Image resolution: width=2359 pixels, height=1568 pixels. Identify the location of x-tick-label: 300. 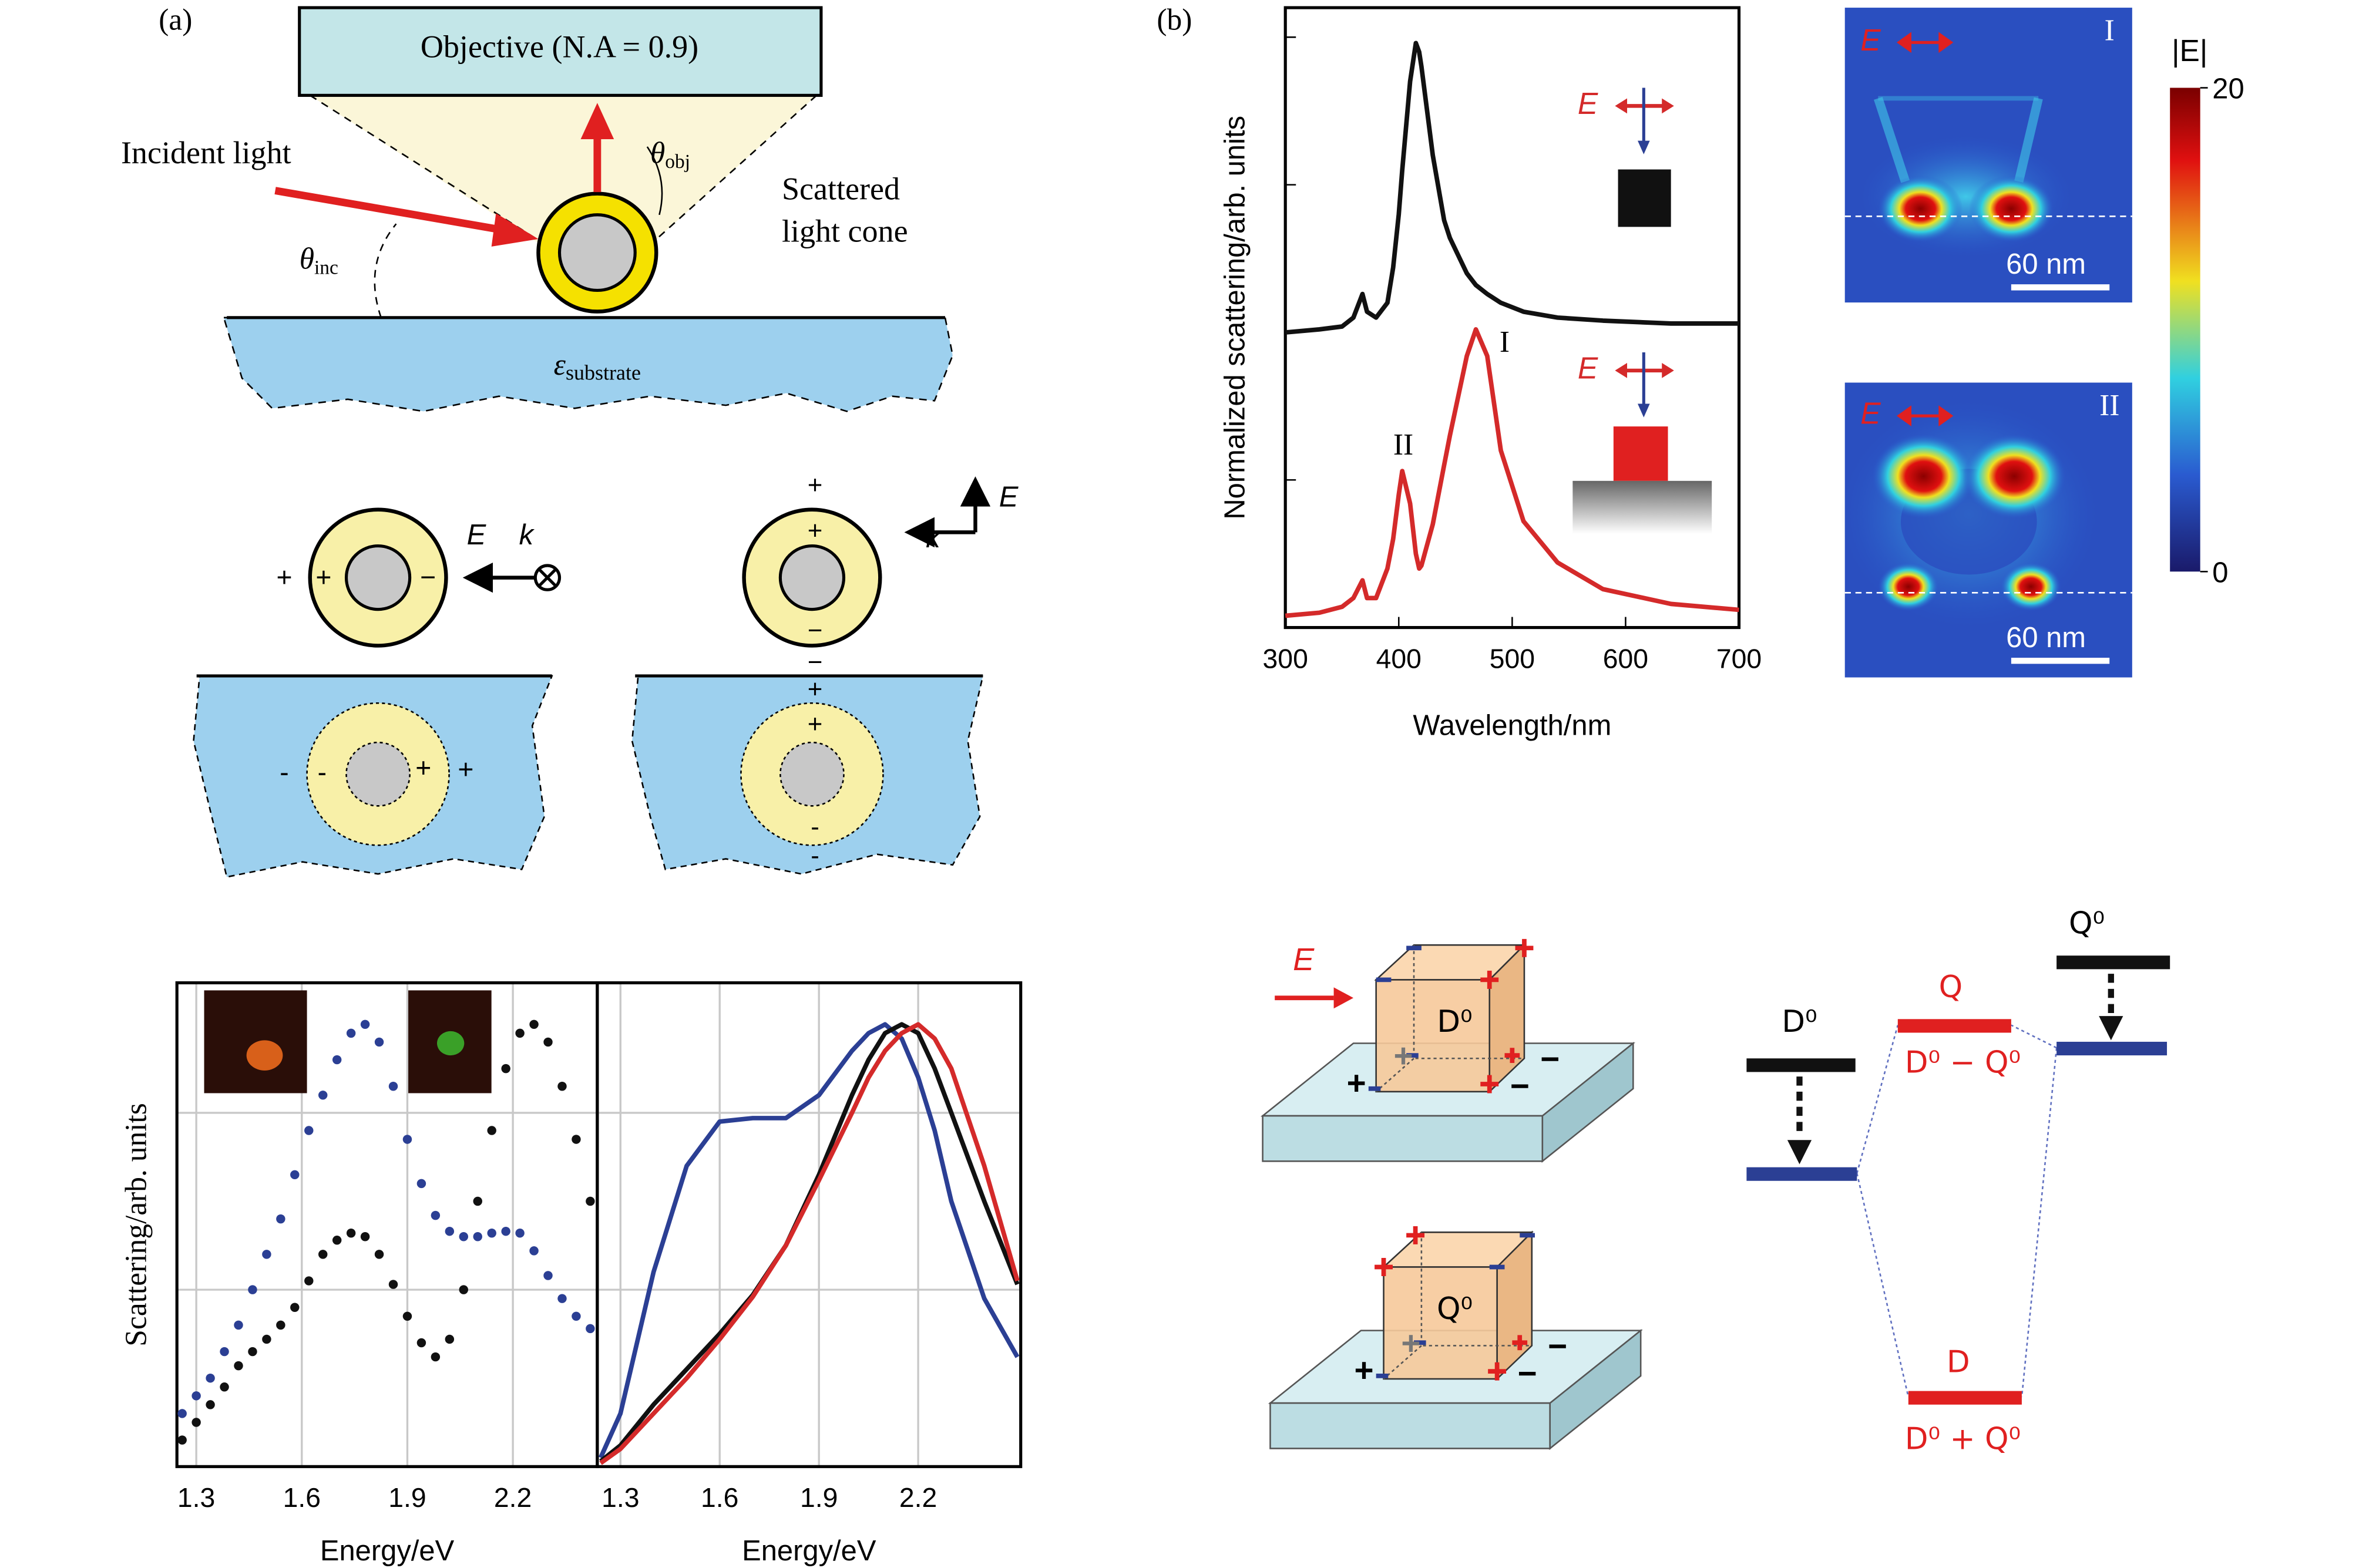
(1285, 658).